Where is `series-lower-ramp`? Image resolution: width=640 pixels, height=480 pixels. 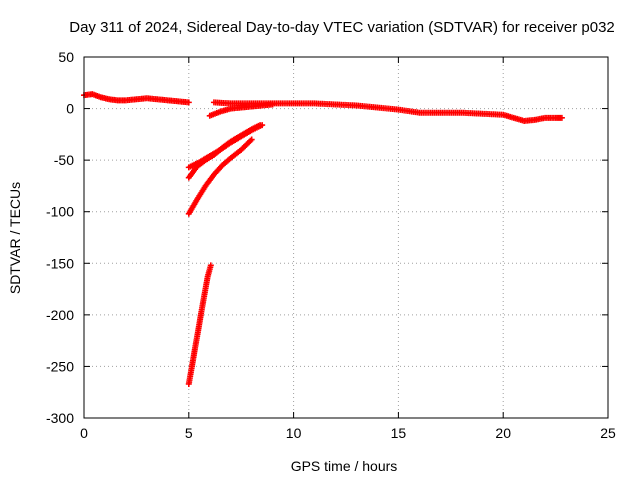
series-lower-ramp is located at coordinates (220, 176).